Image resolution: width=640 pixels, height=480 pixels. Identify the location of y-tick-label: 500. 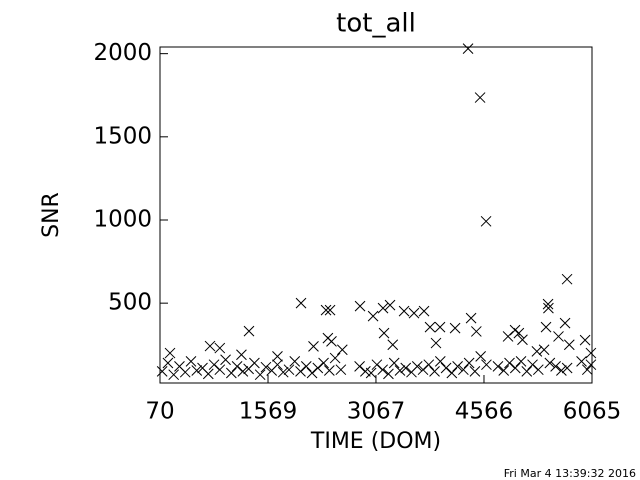
(130, 303).